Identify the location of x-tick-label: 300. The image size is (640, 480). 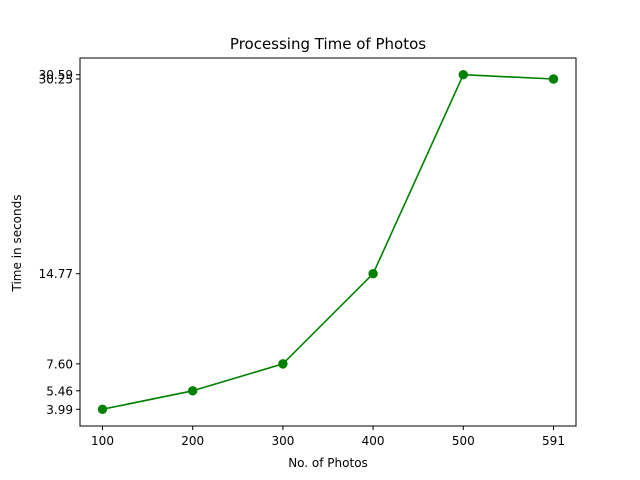
(282, 441).